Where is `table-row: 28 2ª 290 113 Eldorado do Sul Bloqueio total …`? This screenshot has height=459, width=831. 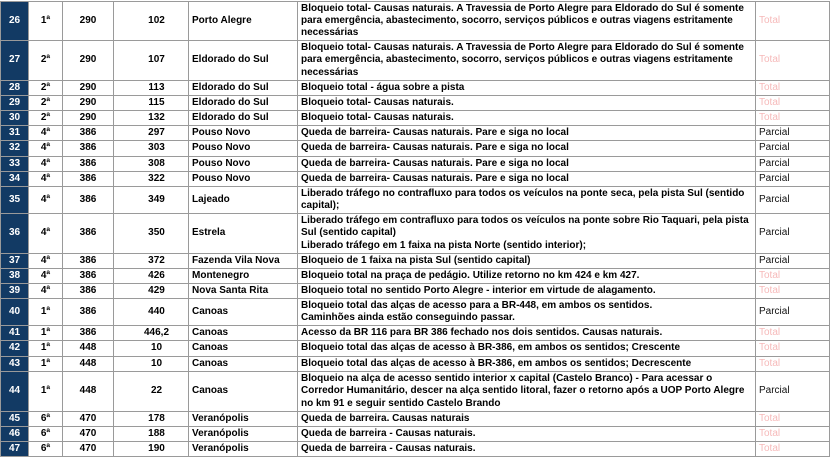 table-row: 28 2ª 290 113 Eldorado do Sul Bloqueio total … is located at coordinates (415, 88).